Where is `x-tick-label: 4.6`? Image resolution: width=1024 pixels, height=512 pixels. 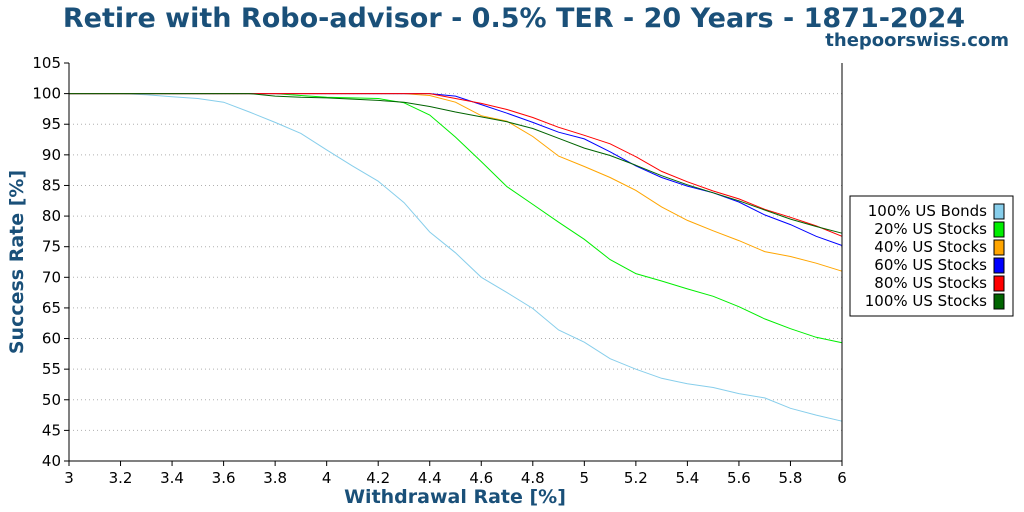 x-tick-label: 4.6 is located at coordinates (481, 478).